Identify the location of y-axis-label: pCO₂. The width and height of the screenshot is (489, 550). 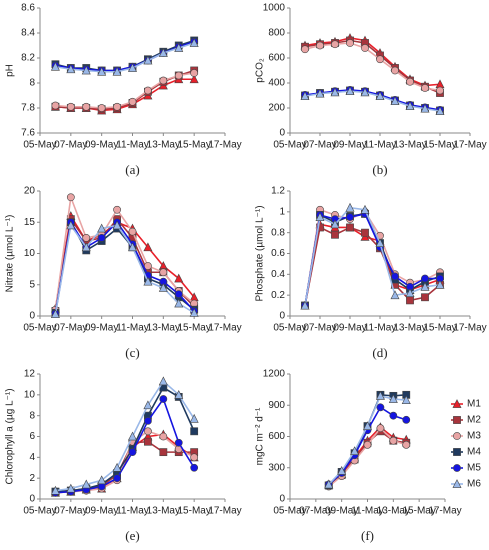
(260, 70).